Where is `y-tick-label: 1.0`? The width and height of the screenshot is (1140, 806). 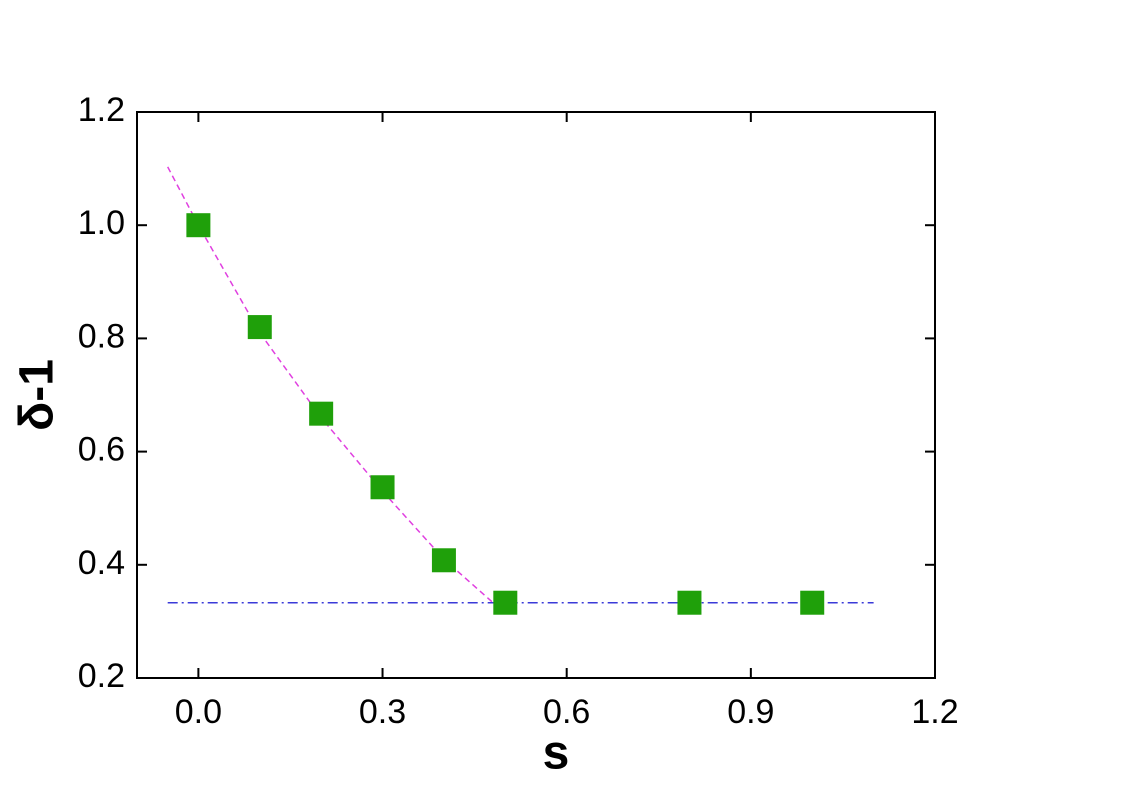 y-tick-label: 1.0 is located at coordinates (101, 223).